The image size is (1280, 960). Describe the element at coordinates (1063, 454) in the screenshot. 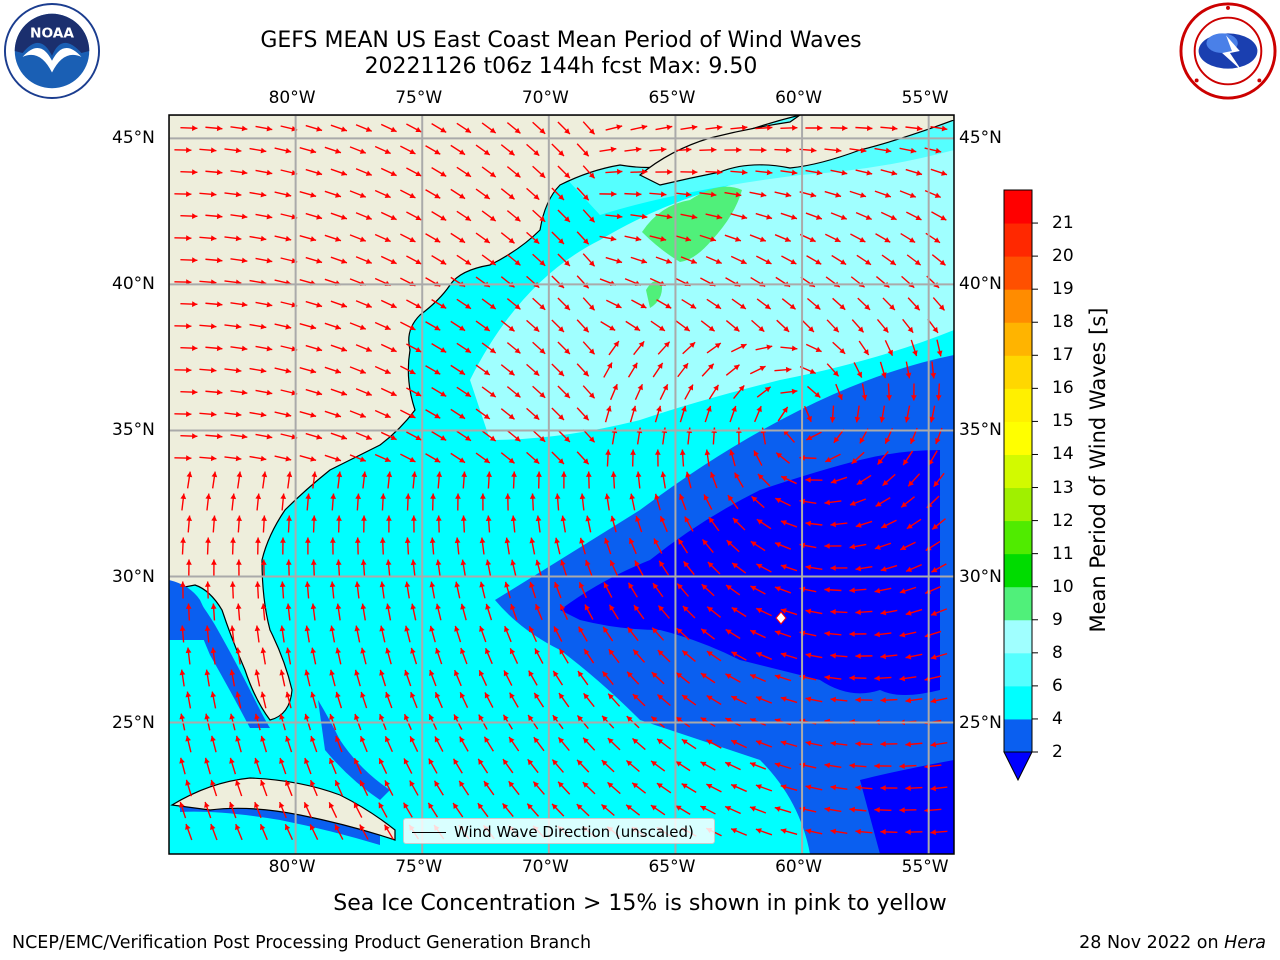

I see `colorbar-tick-label: 14` at that location.